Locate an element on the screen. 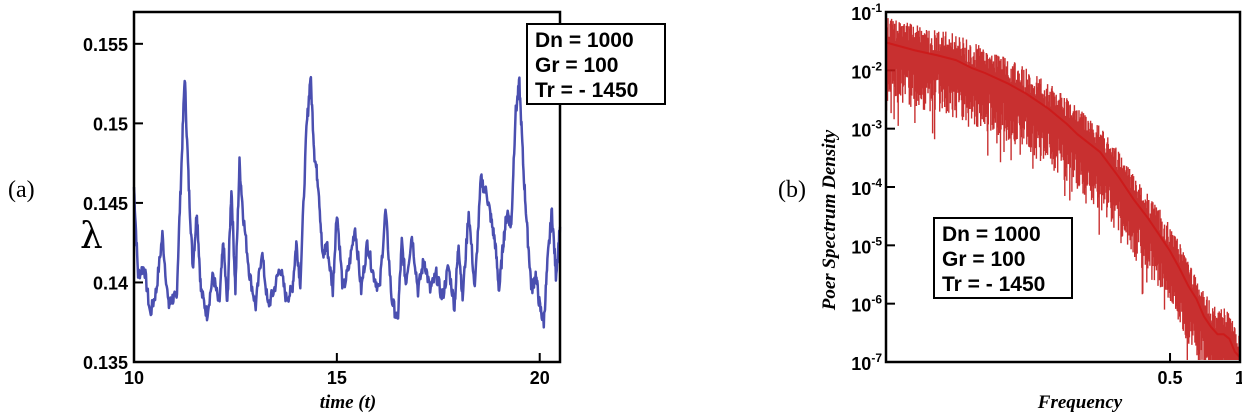 The image size is (1242, 416). panel-b-x-tick-label: 1 is located at coordinates (1238, 378).